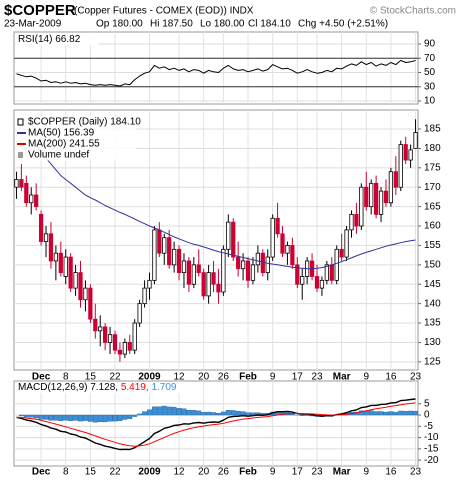 This screenshot has width=460, height=482. What do you see at coordinates (317, 377) in the screenshot?
I see `x-tick-label: 23` at bounding box center [317, 377].